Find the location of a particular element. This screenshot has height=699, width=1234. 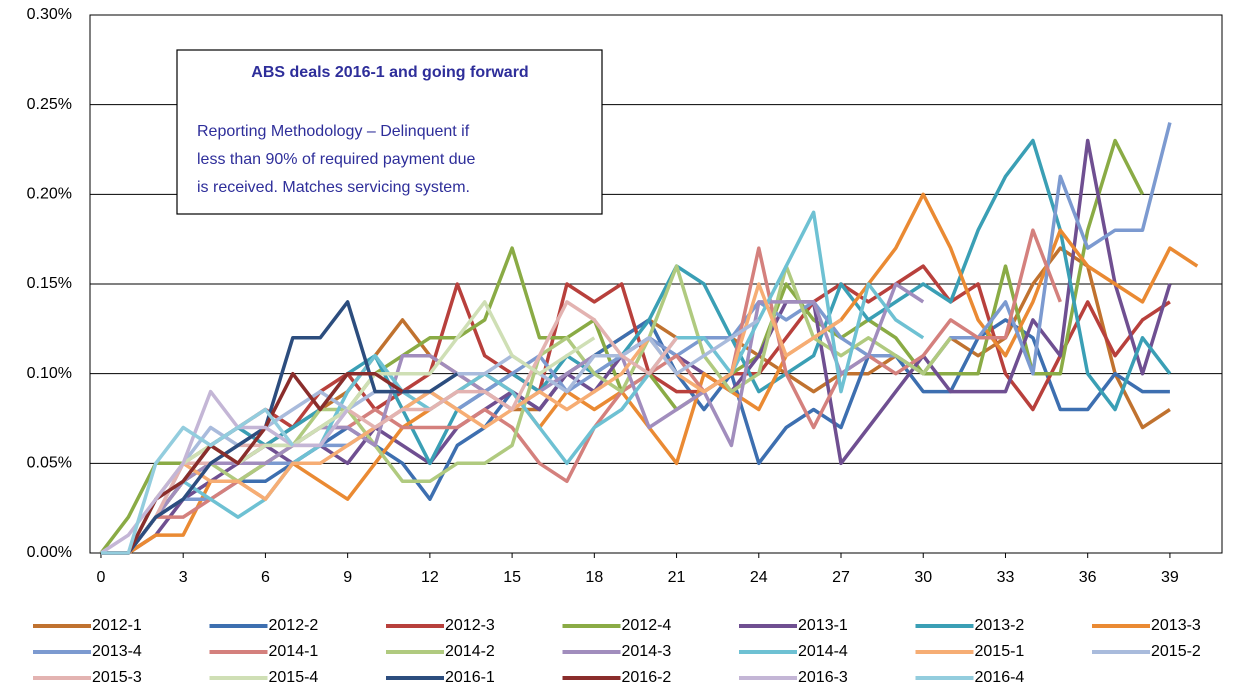

y-tick-label: 0.20% is located at coordinates (49, 194).